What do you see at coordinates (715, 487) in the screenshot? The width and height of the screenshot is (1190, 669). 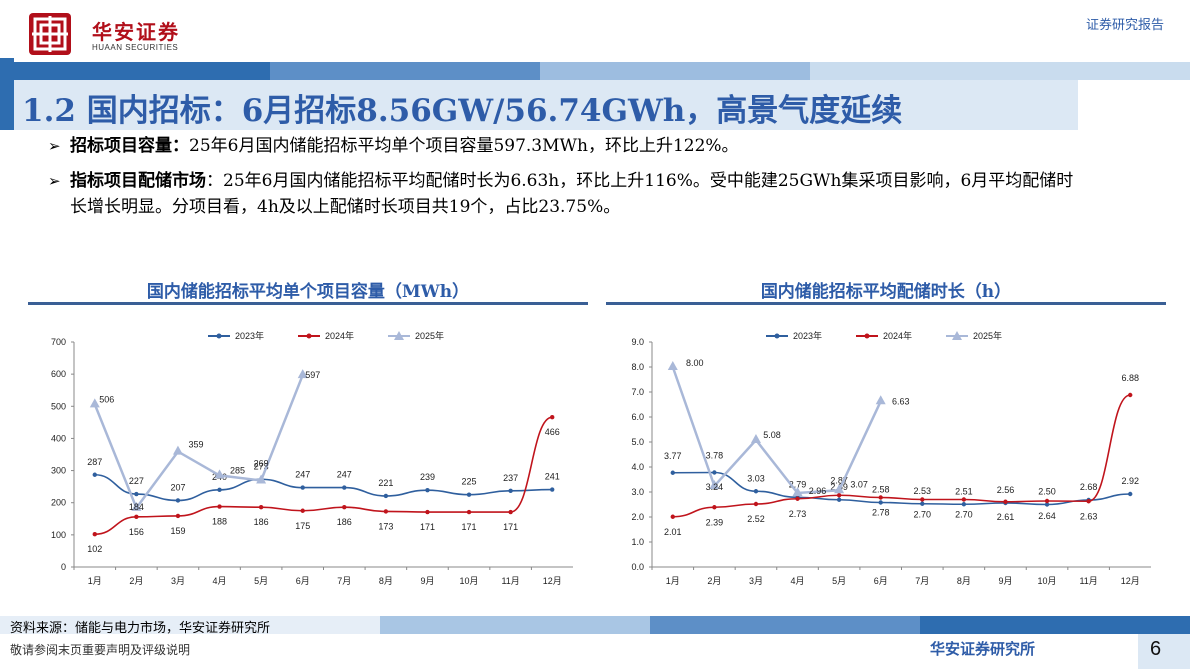 I see `data-label: 3.24` at bounding box center [715, 487].